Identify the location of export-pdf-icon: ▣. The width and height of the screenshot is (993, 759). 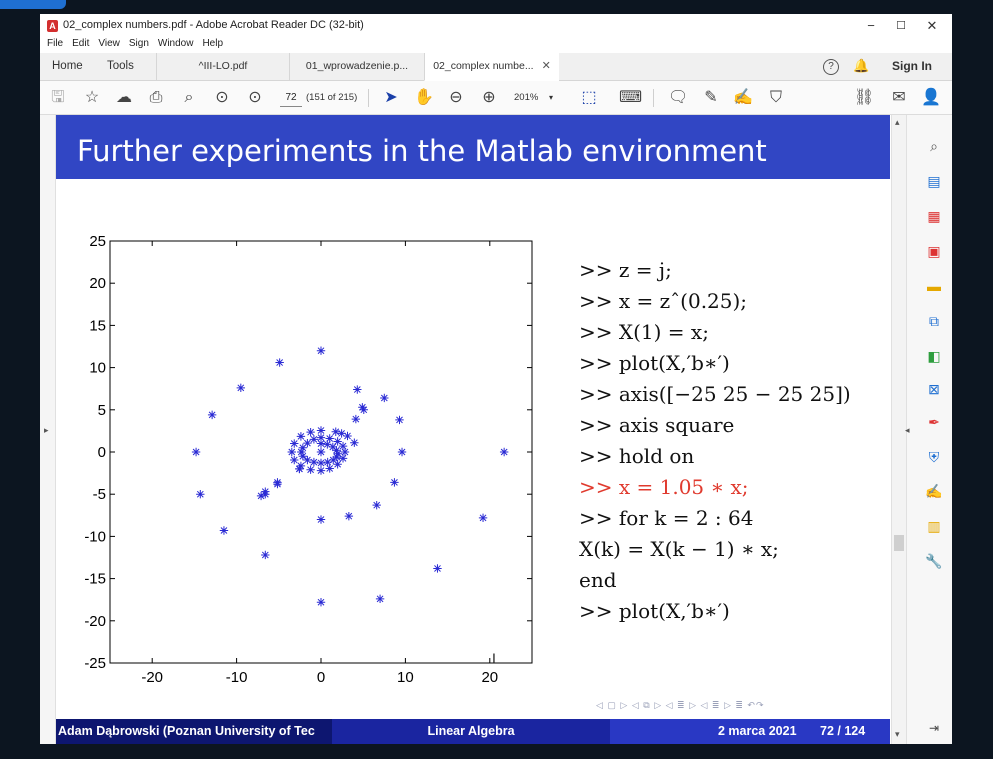
(934, 251).